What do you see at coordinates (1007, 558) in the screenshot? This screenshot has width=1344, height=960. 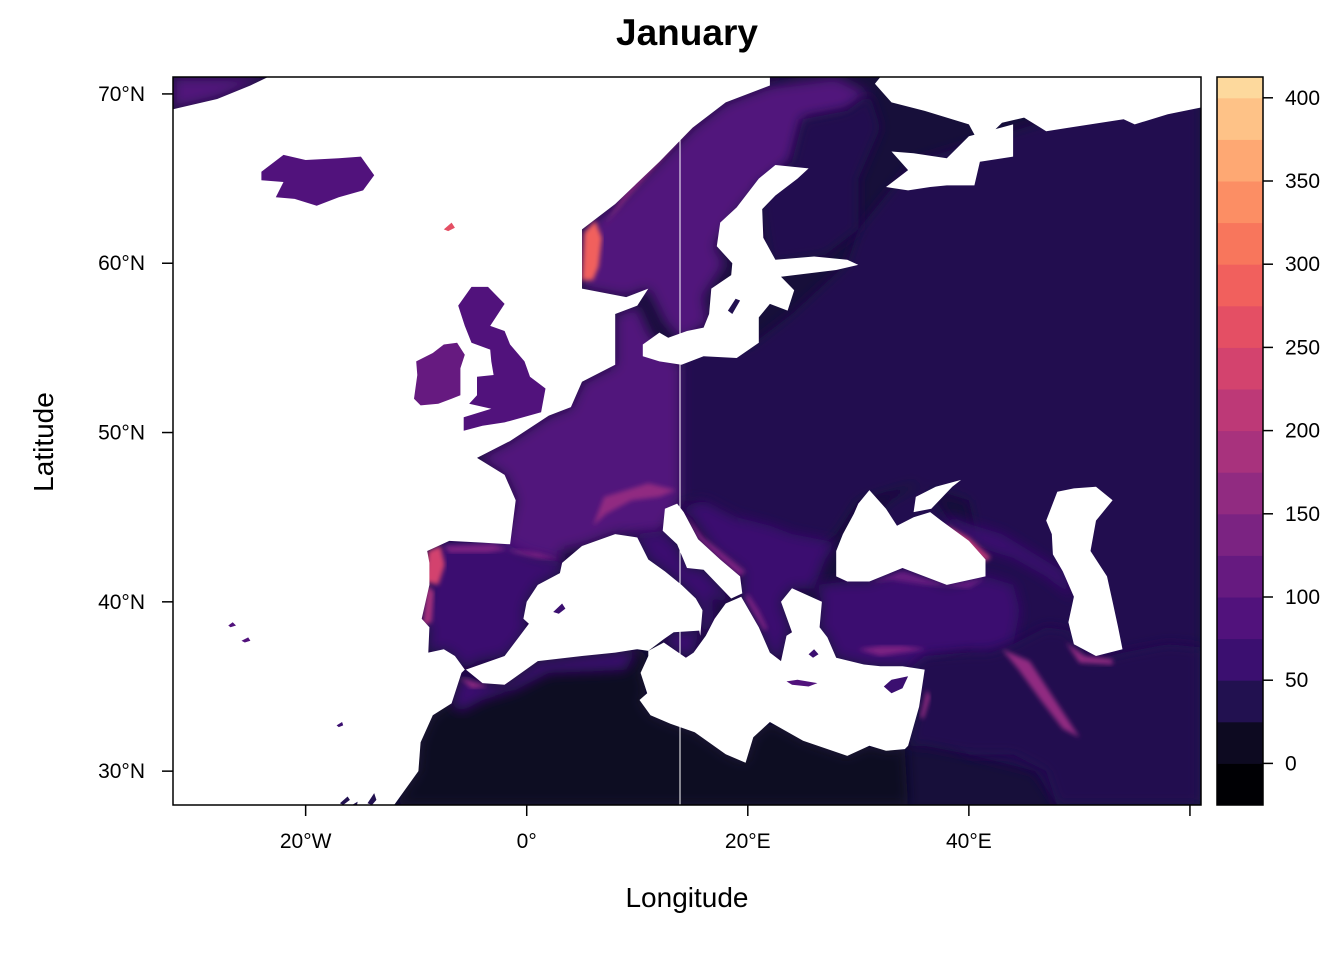 I see `region-caucasus` at bounding box center [1007, 558].